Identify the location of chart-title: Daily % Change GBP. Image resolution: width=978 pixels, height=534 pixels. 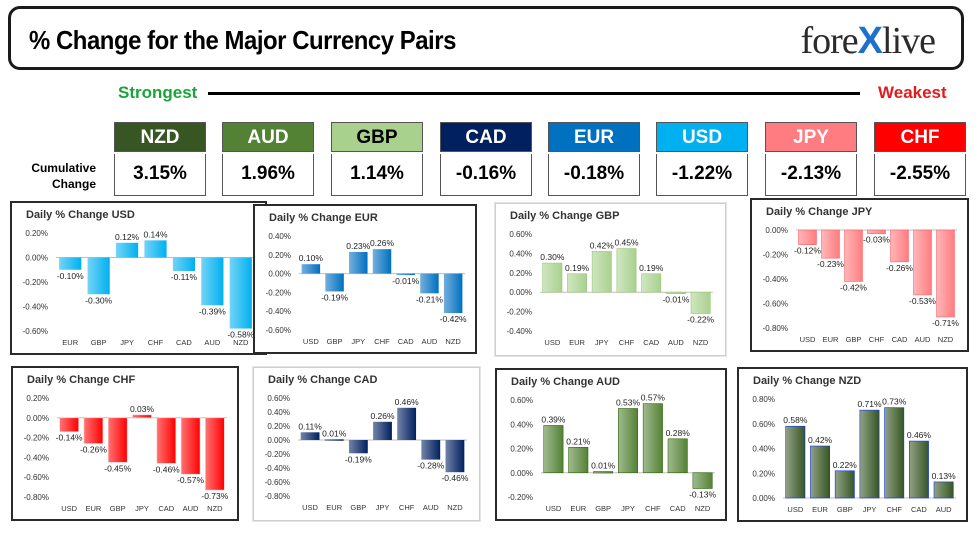
(565, 216).